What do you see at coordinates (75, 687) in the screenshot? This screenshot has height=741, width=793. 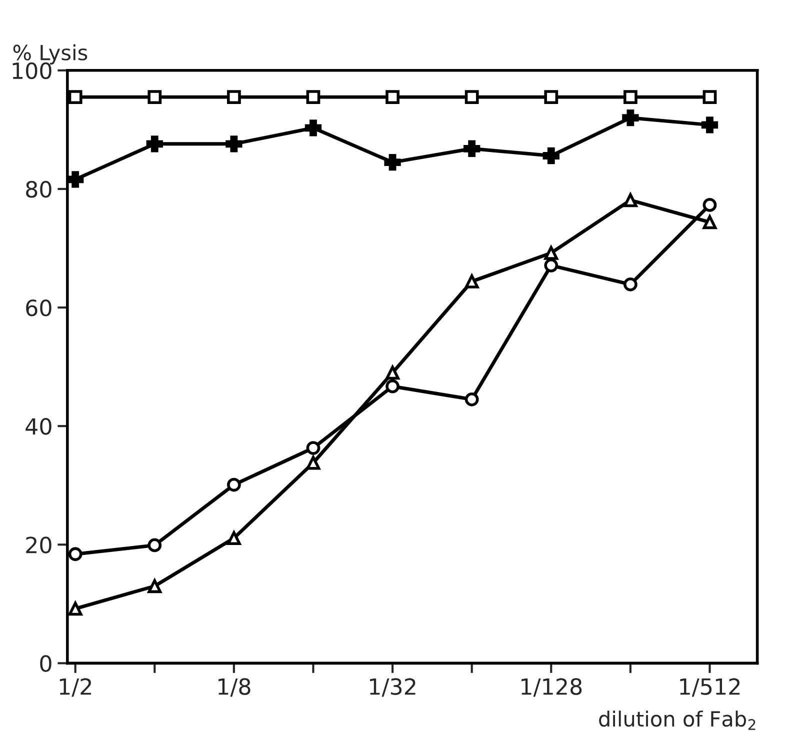 I see `x-tick-label: 1/2` at bounding box center [75, 687].